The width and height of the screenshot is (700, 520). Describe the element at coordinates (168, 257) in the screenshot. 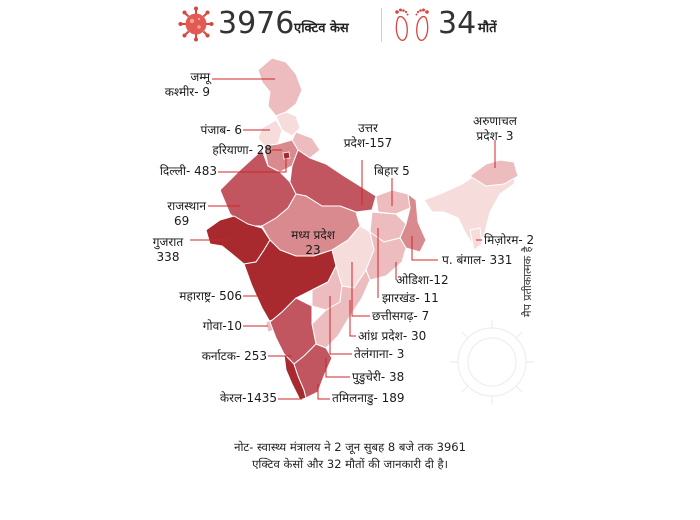

I see `label-gj-line2: 338` at that location.